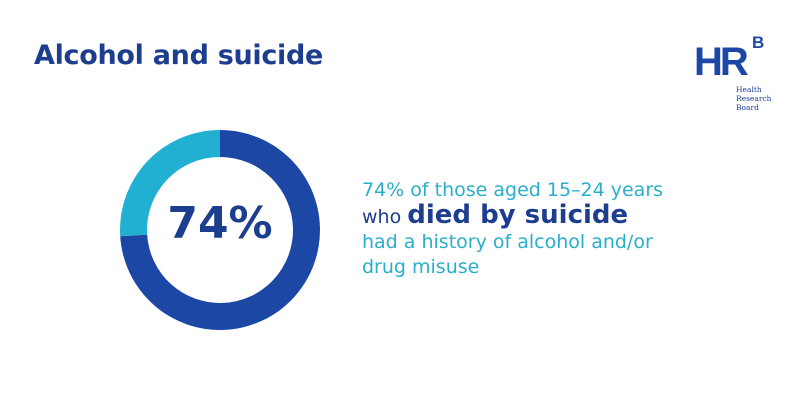 The image size is (800, 419). What do you see at coordinates (179, 55) in the screenshot?
I see `page-title: Alcohol and suicide` at bounding box center [179, 55].